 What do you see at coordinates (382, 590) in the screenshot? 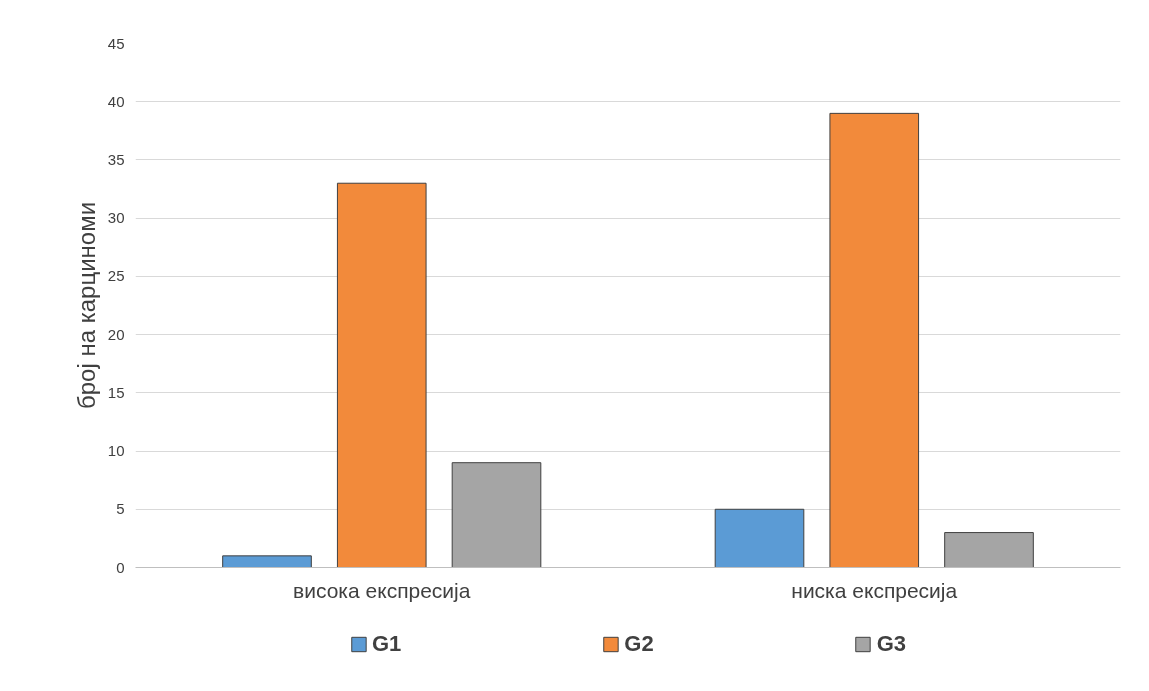
I see `x-tick-label: висока експресија` at bounding box center [382, 590].